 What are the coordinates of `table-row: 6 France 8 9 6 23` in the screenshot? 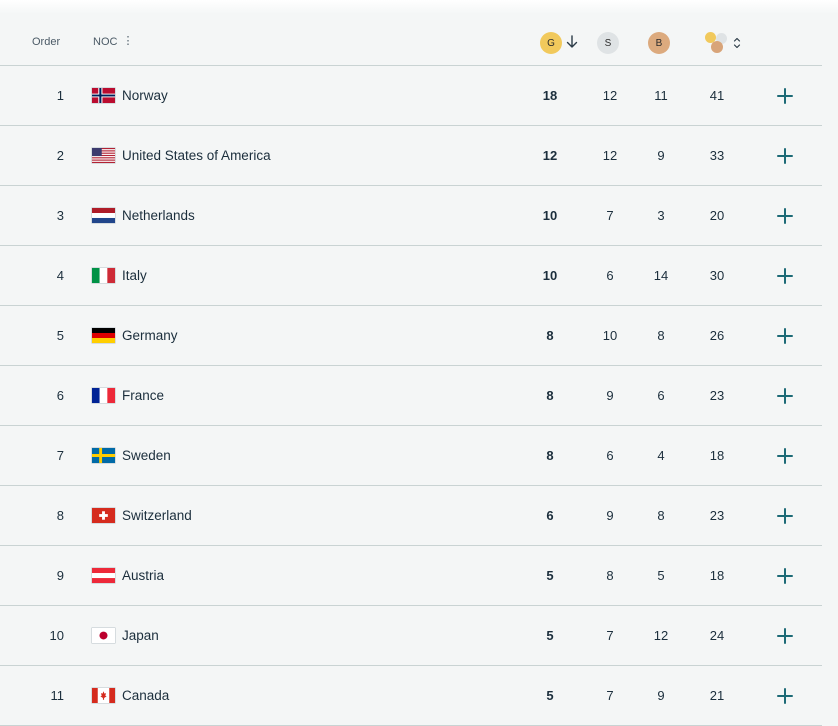 It's located at (411, 396).